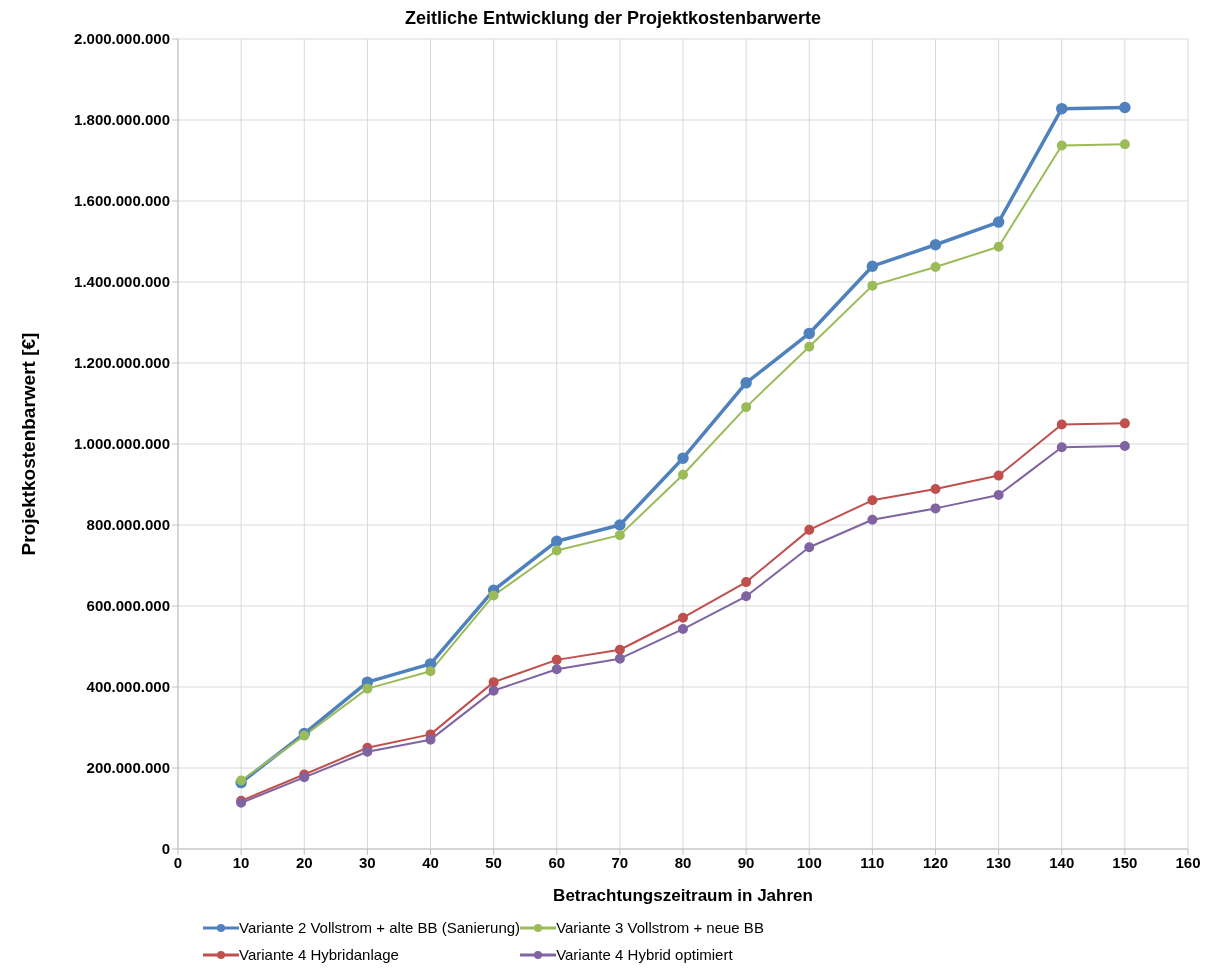 This screenshot has height=979, width=1225. Describe the element at coordinates (683, 895) in the screenshot. I see `x-axis-title: Betrachtungszeitraum in Jahren` at that location.